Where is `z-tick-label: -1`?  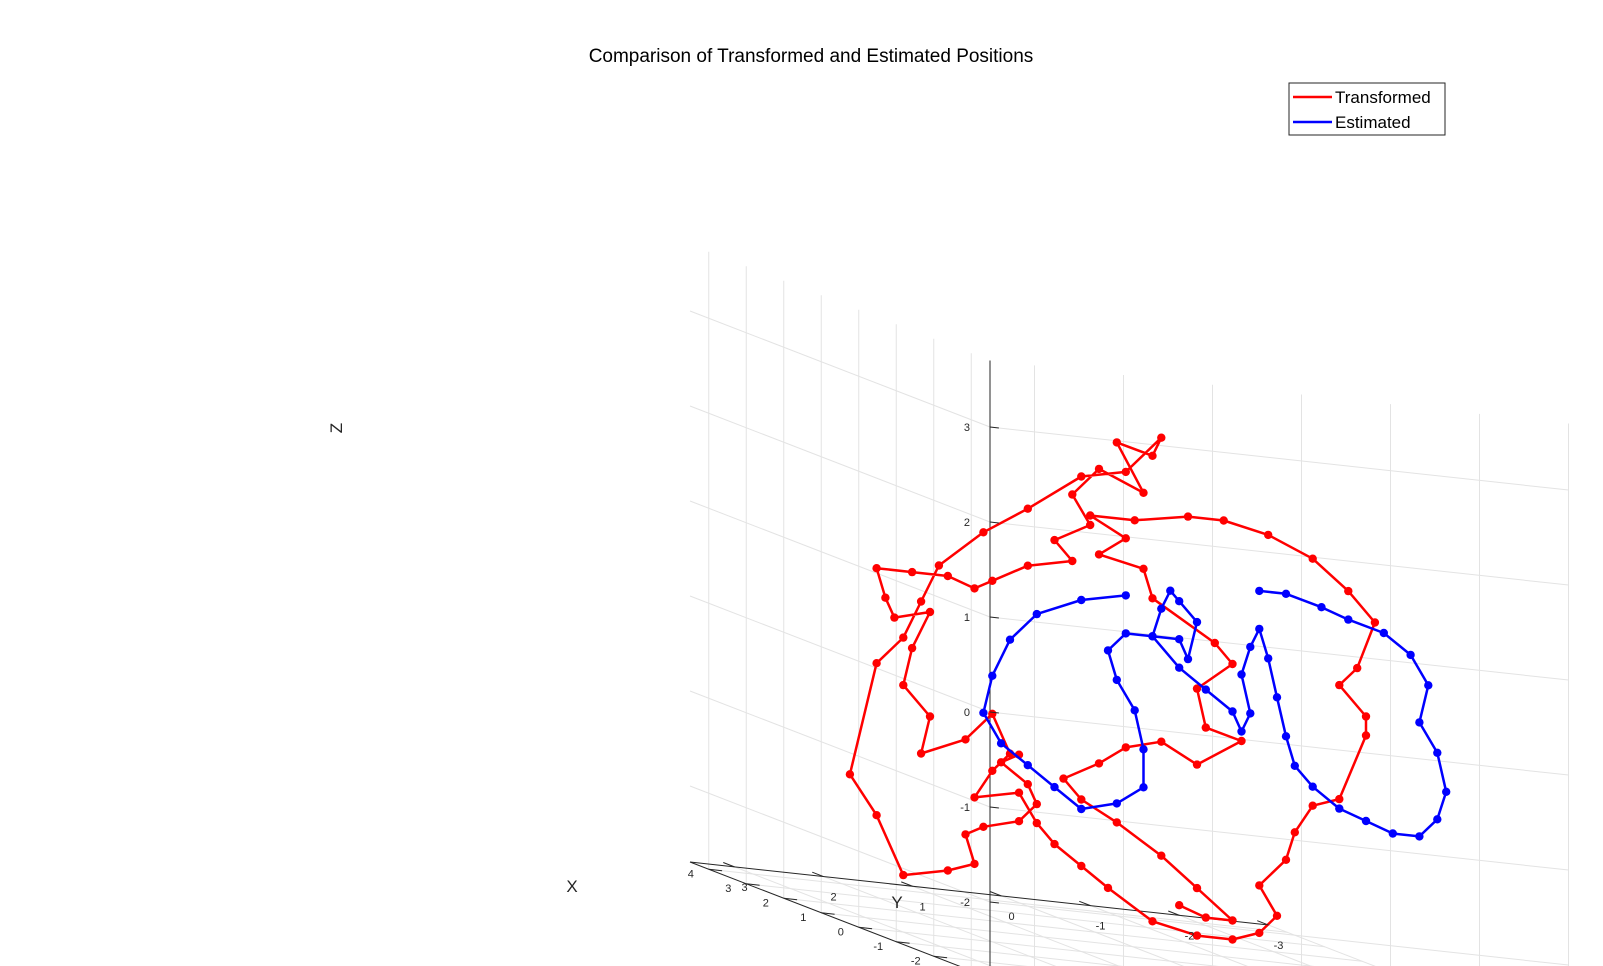 z-tick-label: -1 is located at coordinates (965, 808).